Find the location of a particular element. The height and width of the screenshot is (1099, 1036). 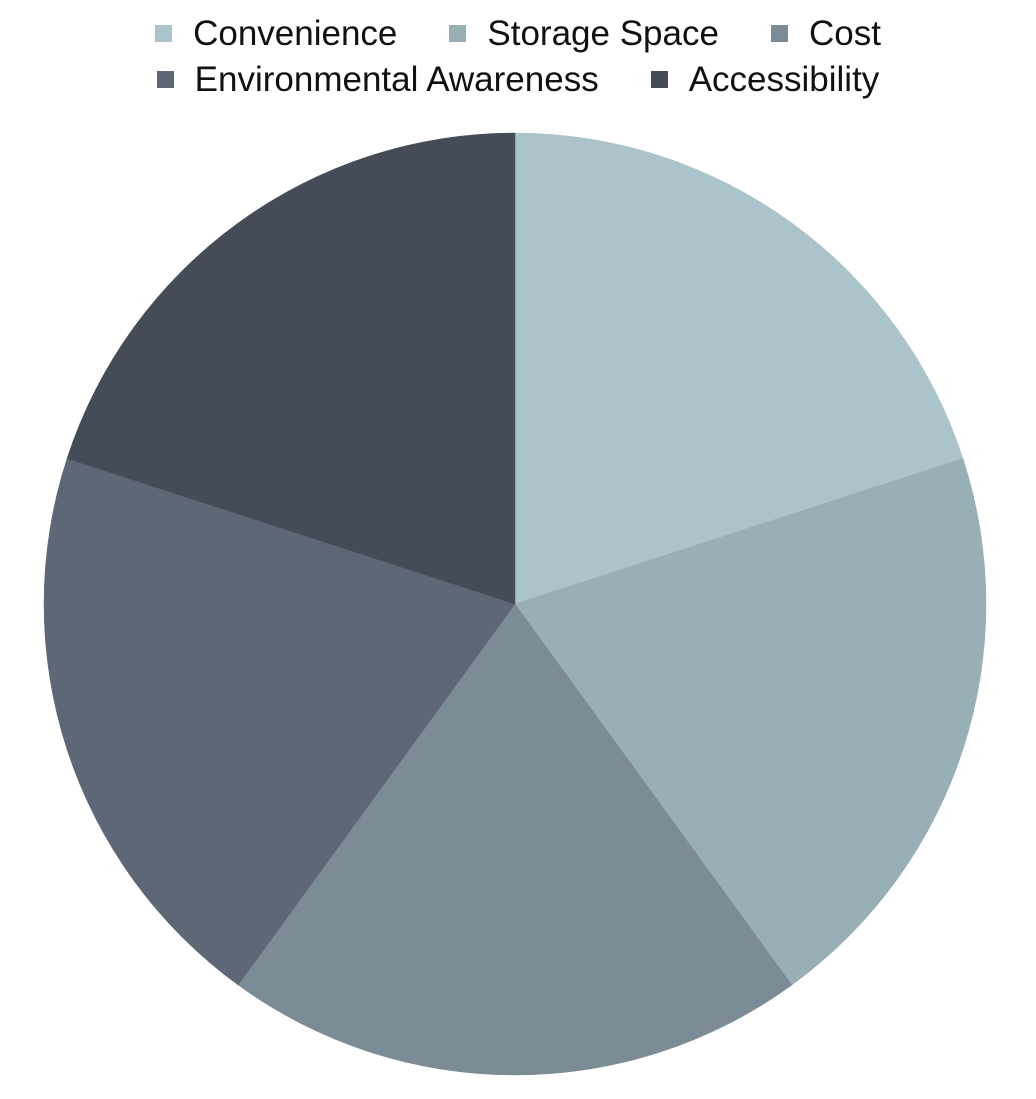

legend-row-1: Convenience Storage Space Cost is located at coordinates (518, 33).